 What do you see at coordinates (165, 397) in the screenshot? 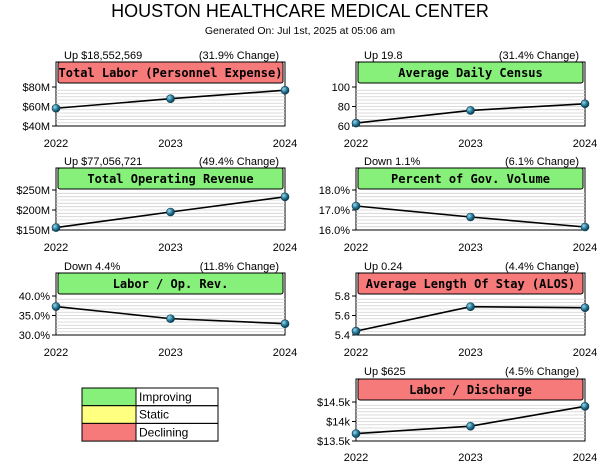
I see `legend-label: Improving` at bounding box center [165, 397].